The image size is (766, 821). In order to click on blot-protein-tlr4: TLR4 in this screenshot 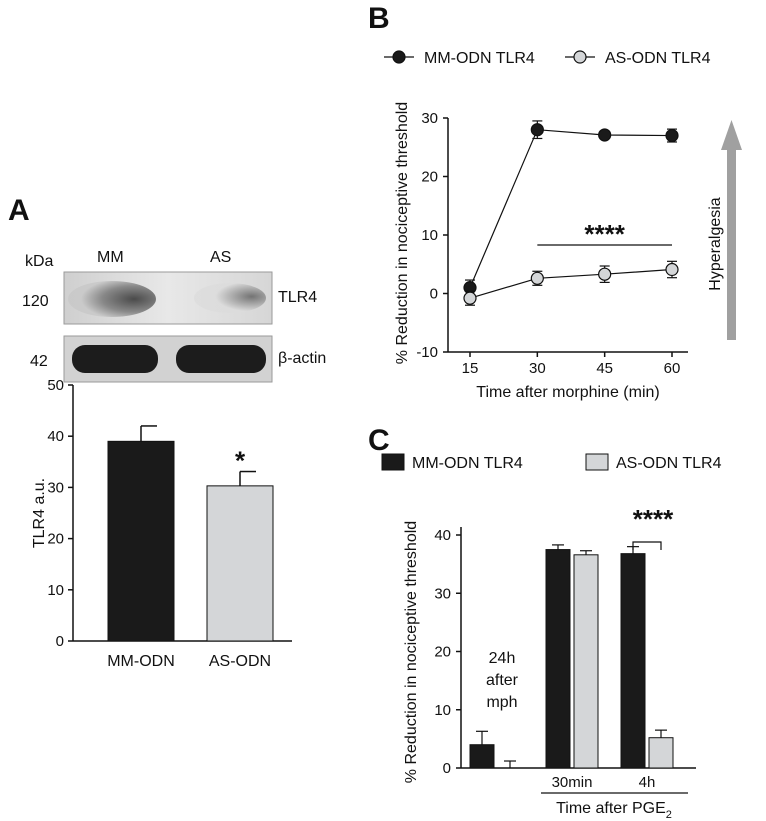, I will do `click(297, 297)`.